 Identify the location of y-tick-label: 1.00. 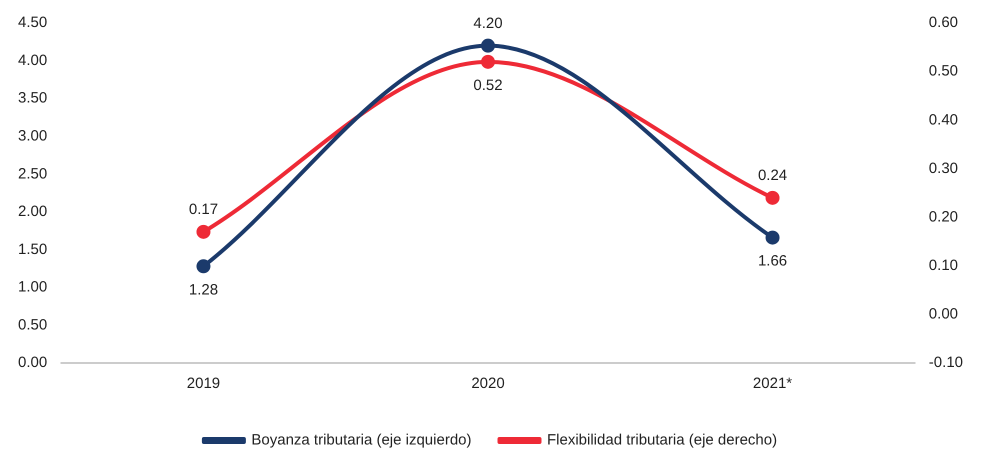
(33, 287).